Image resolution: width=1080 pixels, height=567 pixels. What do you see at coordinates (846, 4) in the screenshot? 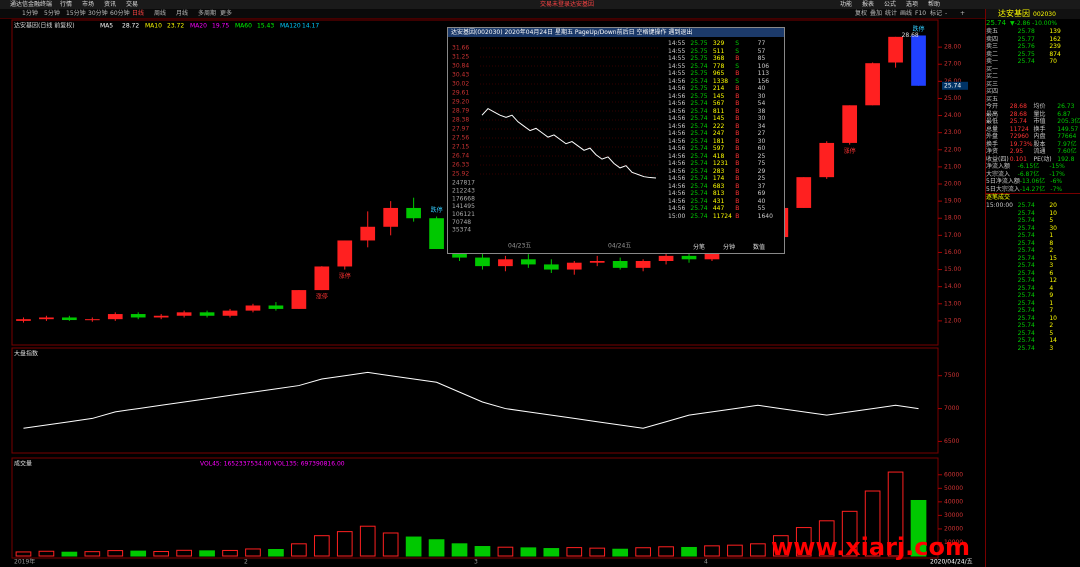
I see `menu-item: 功能` at bounding box center [846, 4].